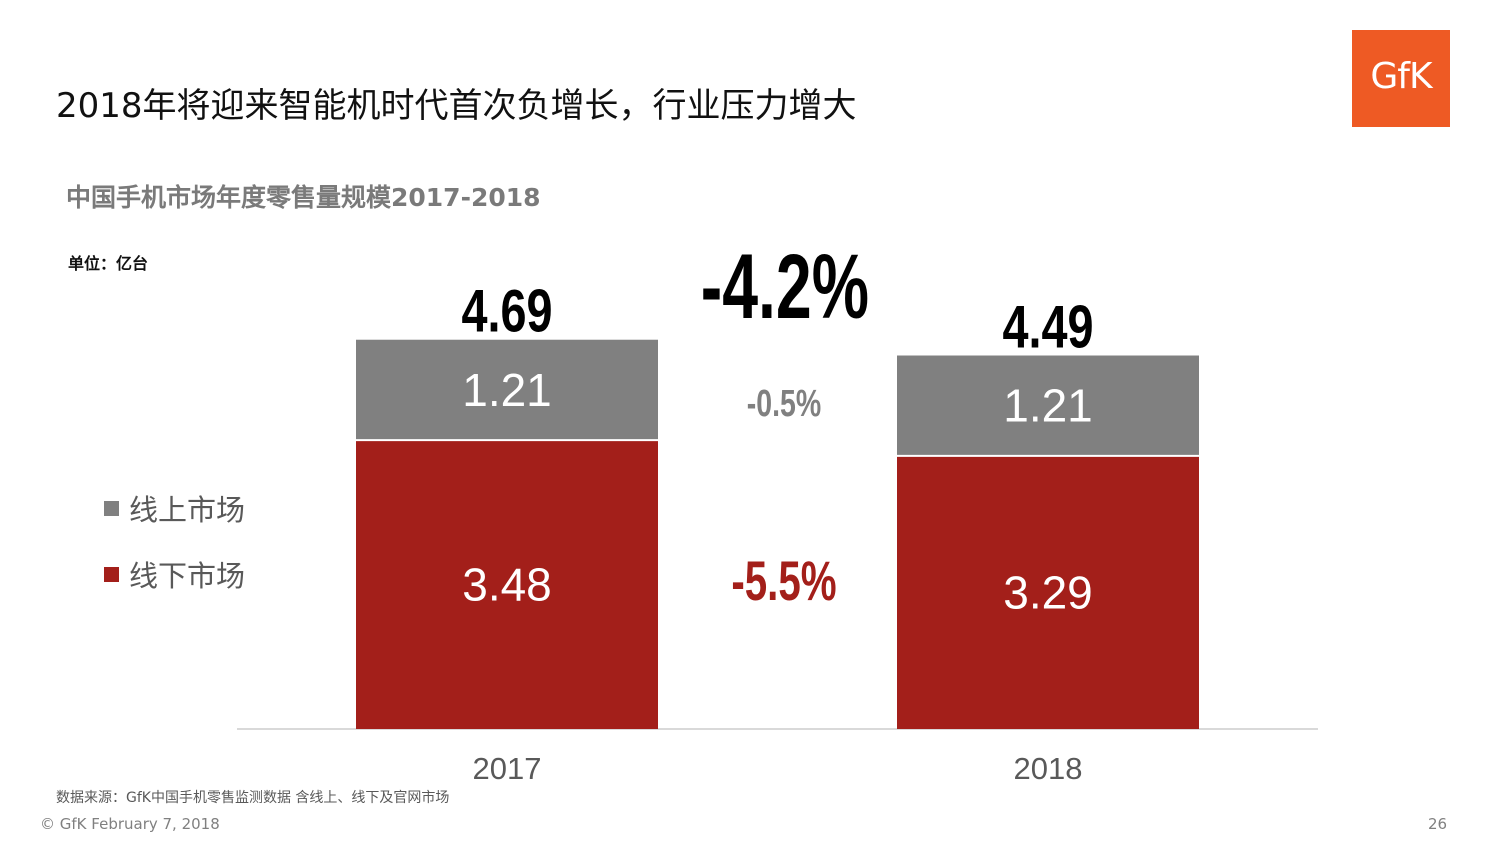  I want to click on value-label-2017-online: 1.21, so click(507, 390).